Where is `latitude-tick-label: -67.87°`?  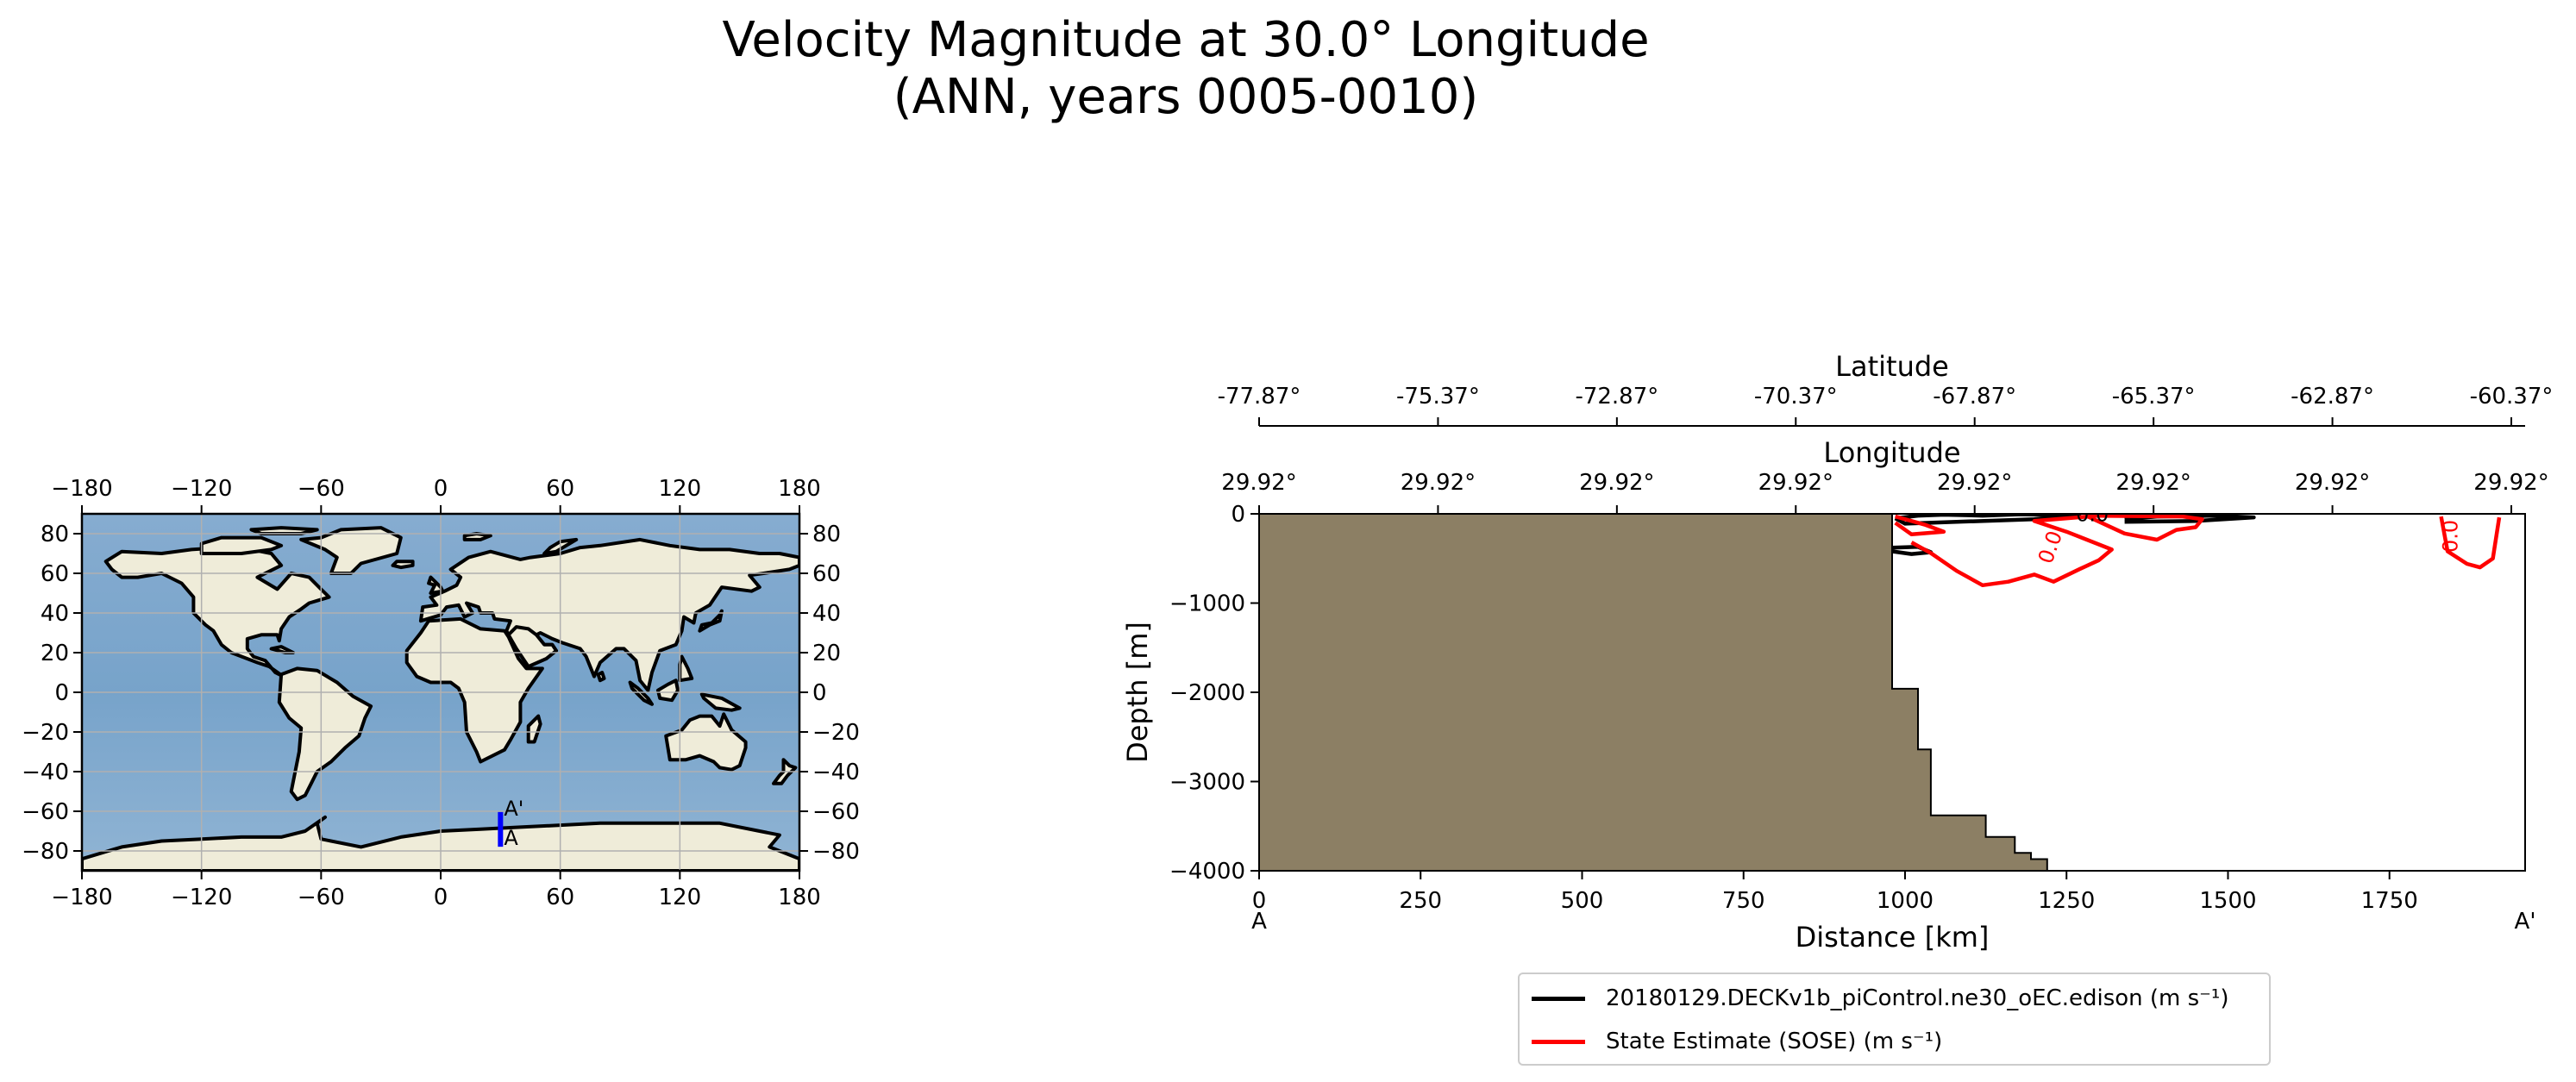 latitude-tick-label: -67.87° is located at coordinates (1974, 397).